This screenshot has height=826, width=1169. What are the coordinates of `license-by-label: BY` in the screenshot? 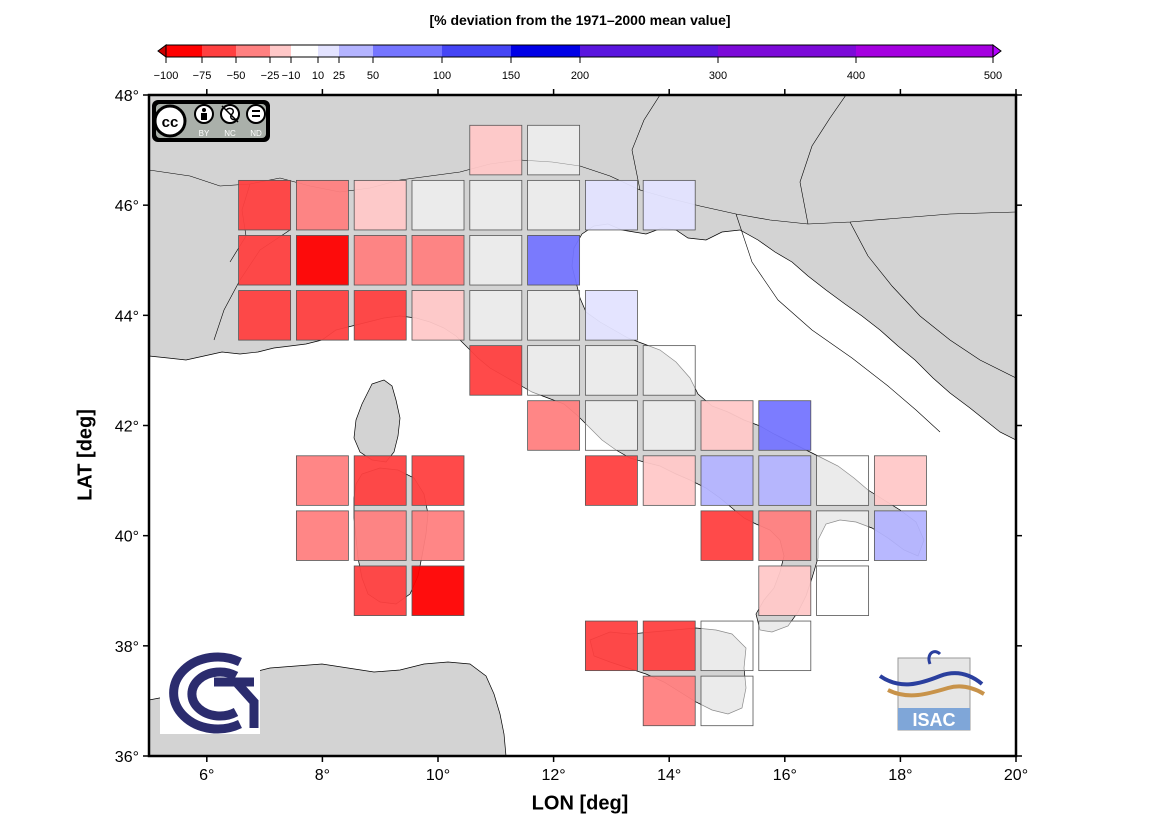 It's located at (204, 133).